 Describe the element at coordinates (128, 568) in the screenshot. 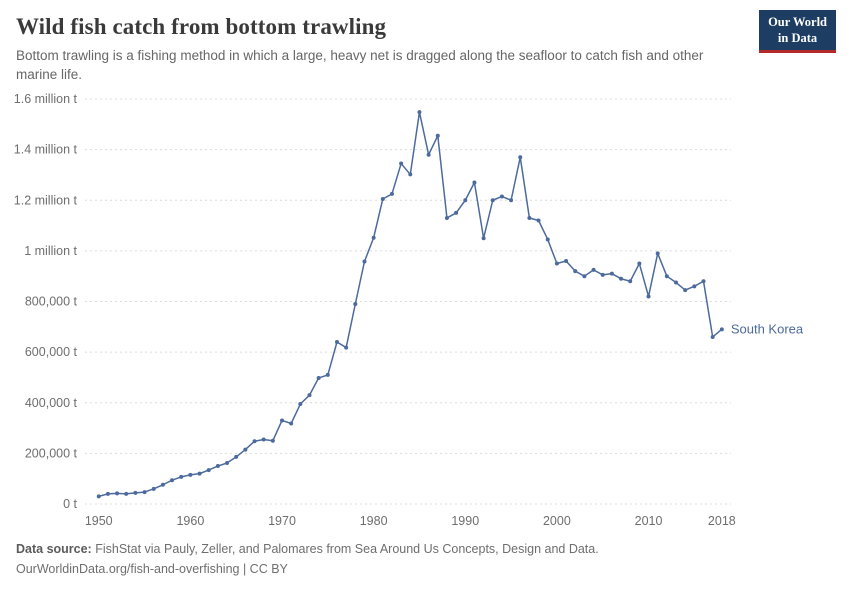

I see `footer-link: OurWorldinData.org/fish-and-overfishing` at that location.